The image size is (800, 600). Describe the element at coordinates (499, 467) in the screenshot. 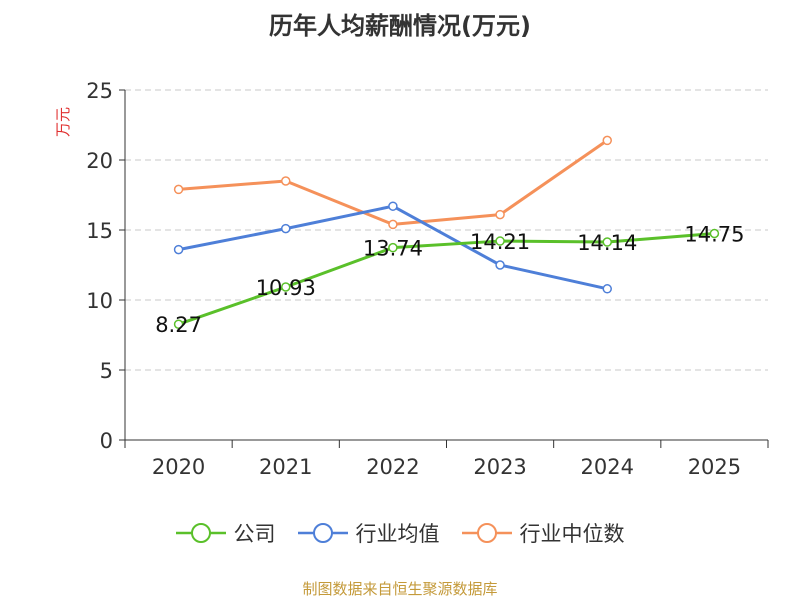

I see `x-tick-label: 2023` at that location.